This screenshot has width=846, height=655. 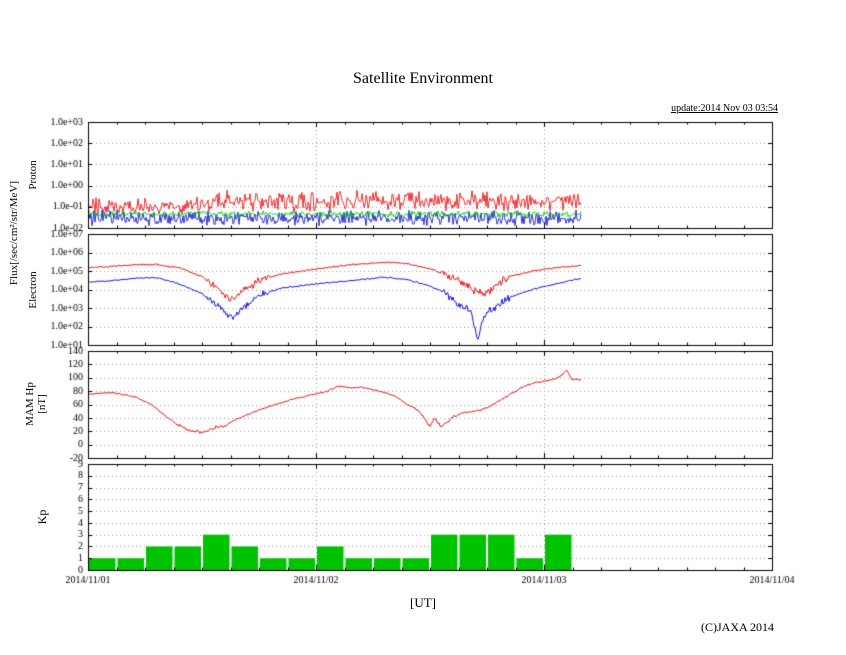 What do you see at coordinates (14, 233) in the screenshot?
I see `flux-axis-label: Flux[/sec/cm²/str/MeV]` at bounding box center [14, 233].